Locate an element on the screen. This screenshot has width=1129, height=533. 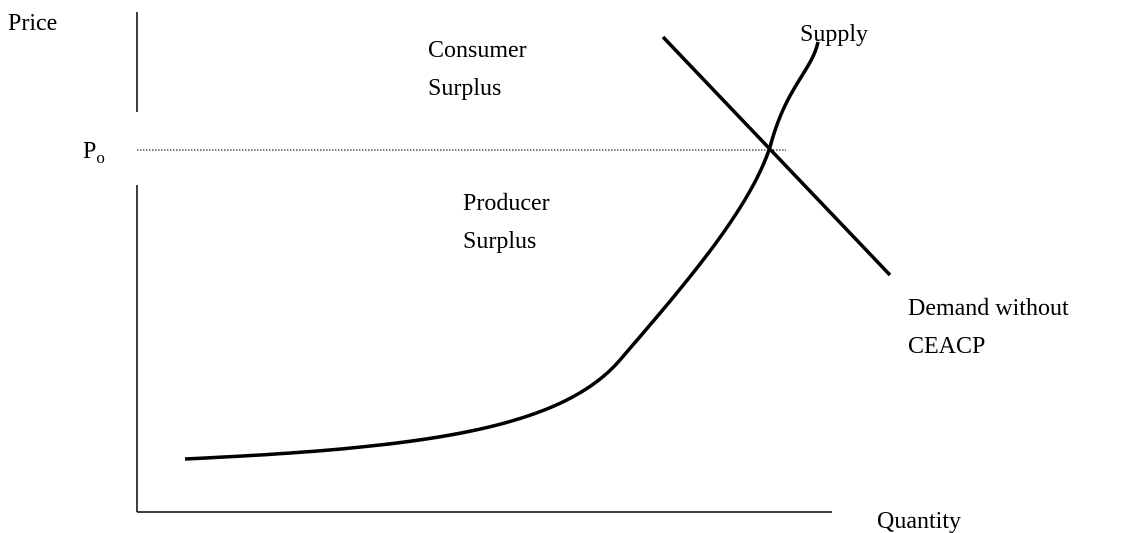
y-axis-label: Price is located at coordinates (32, 23).